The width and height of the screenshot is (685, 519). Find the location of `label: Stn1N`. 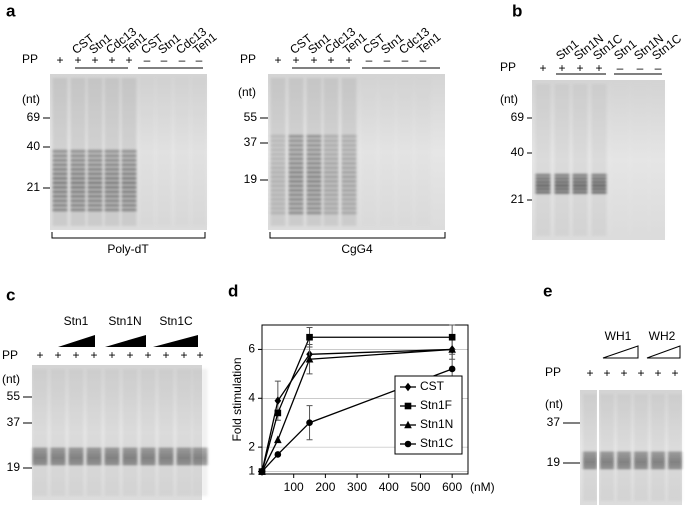

label: Stn1N is located at coordinates (124, 321).